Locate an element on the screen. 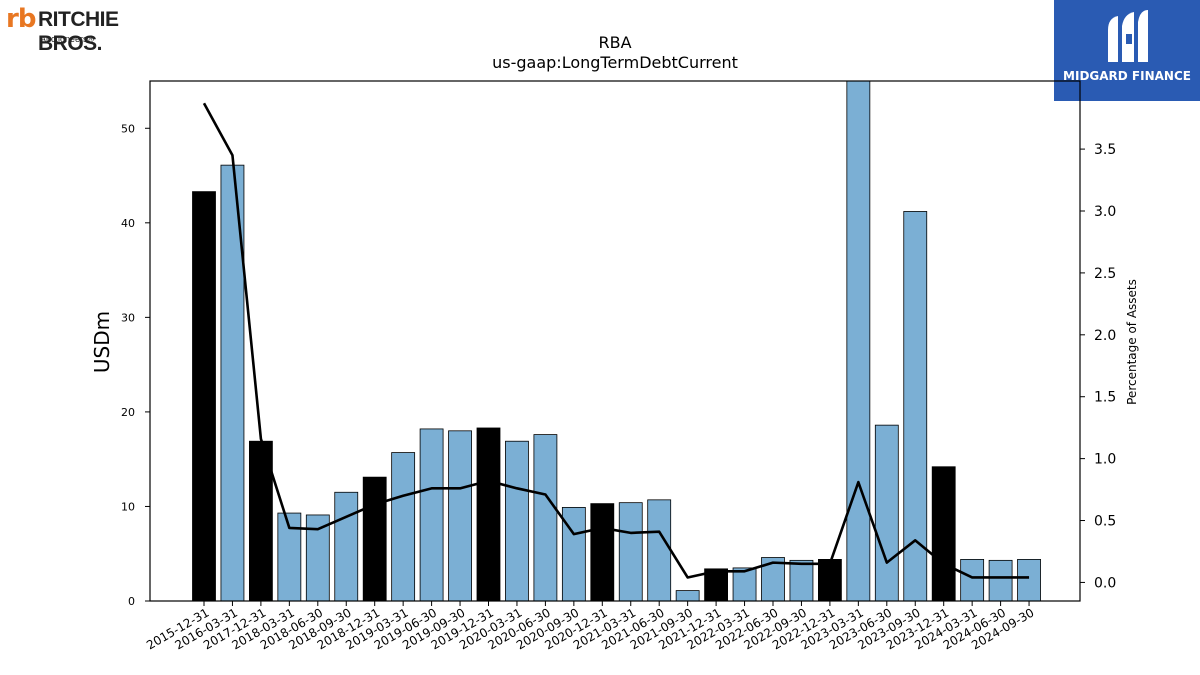  y2-tick-label: 1.0 is located at coordinates (1105, 460).